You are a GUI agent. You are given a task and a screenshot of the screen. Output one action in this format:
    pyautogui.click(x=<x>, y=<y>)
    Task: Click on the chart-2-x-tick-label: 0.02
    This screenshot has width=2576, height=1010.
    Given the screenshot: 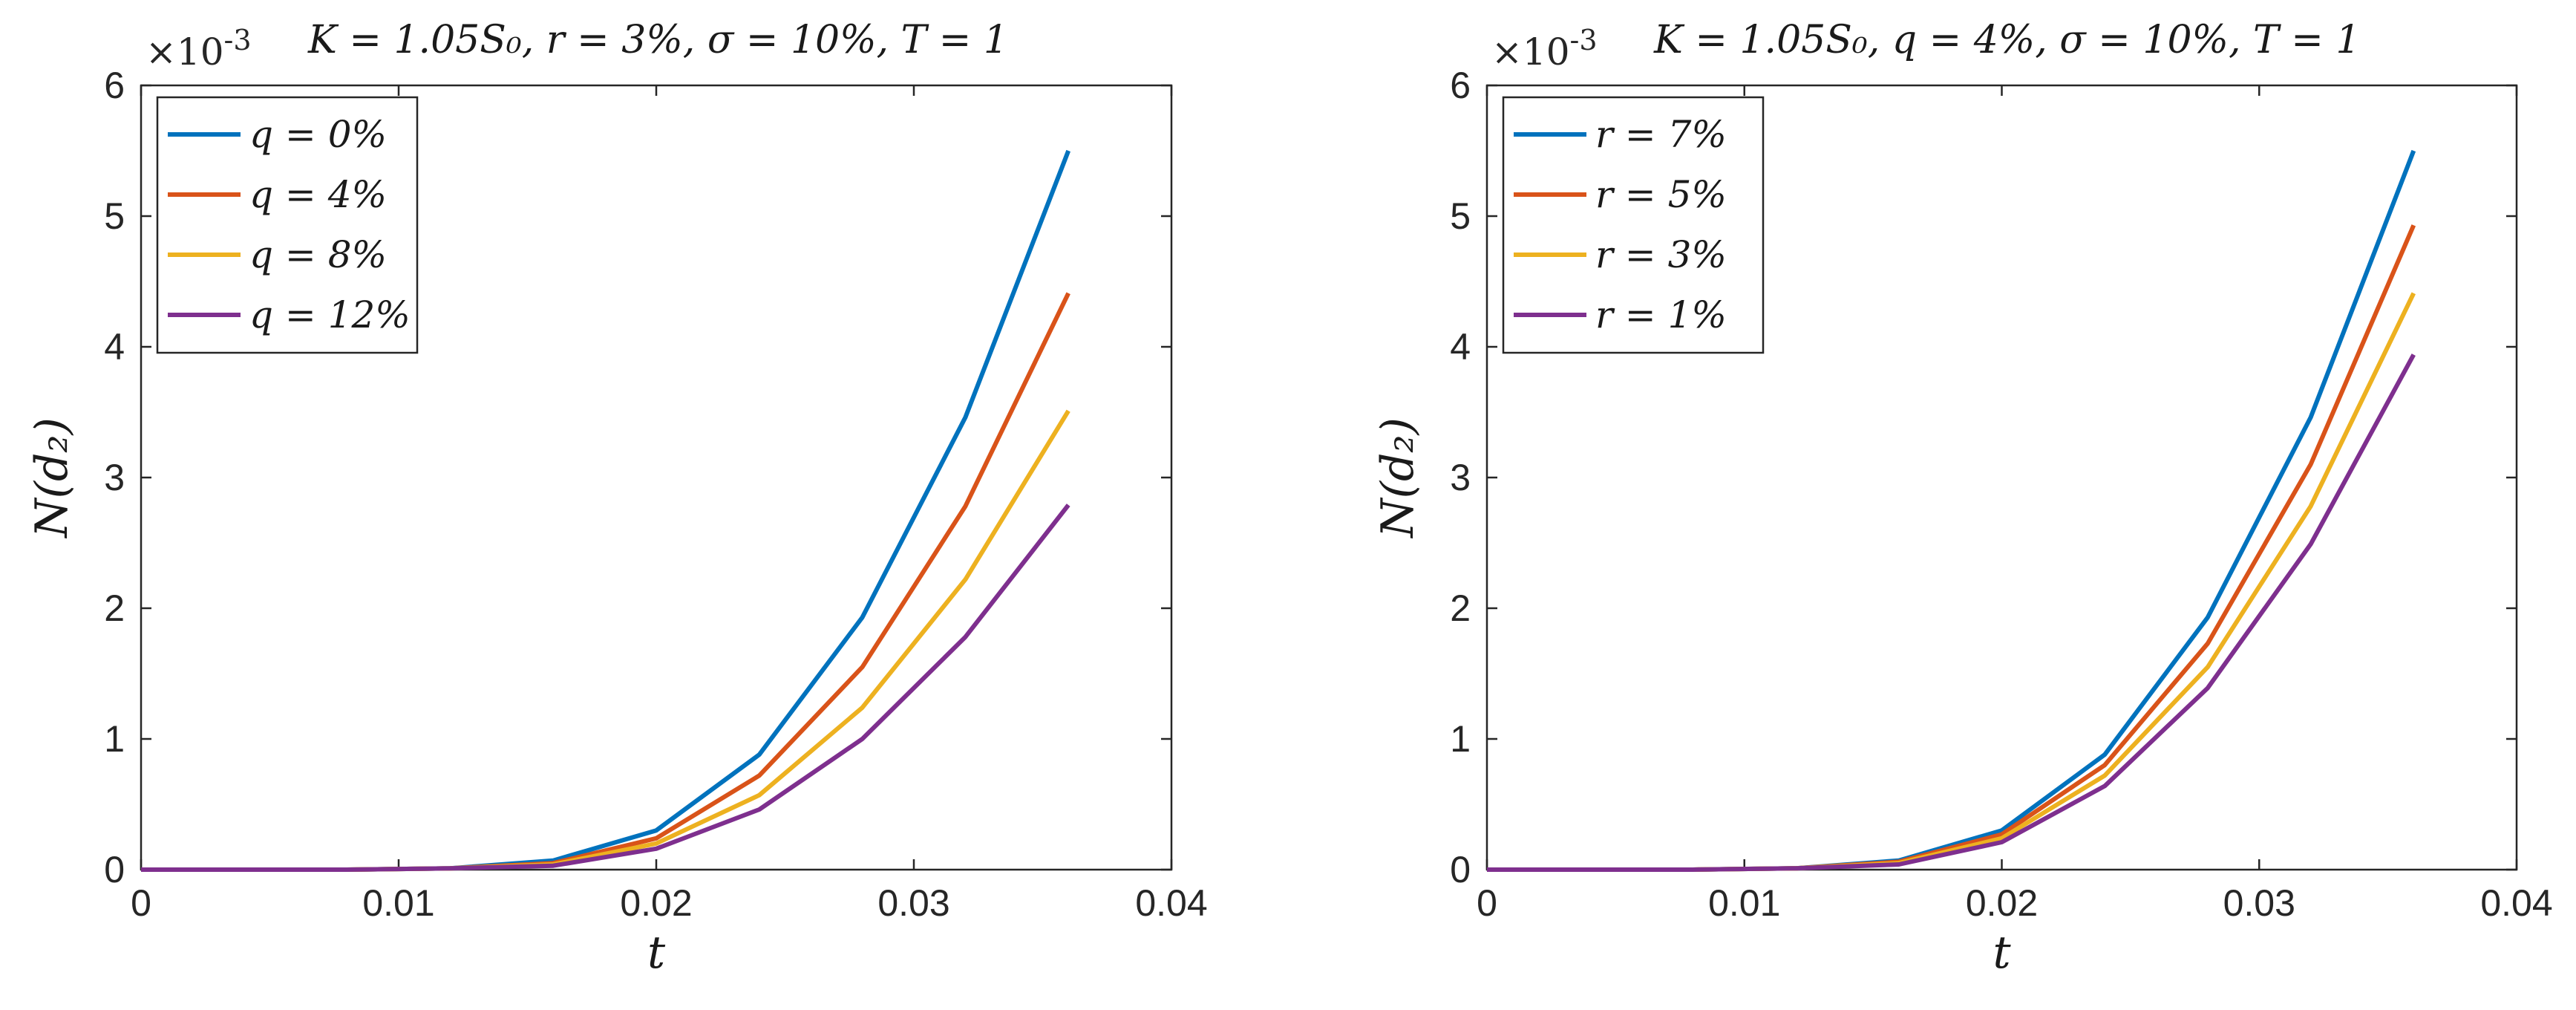 What is the action you would take?
    pyautogui.click(x=2002, y=903)
    